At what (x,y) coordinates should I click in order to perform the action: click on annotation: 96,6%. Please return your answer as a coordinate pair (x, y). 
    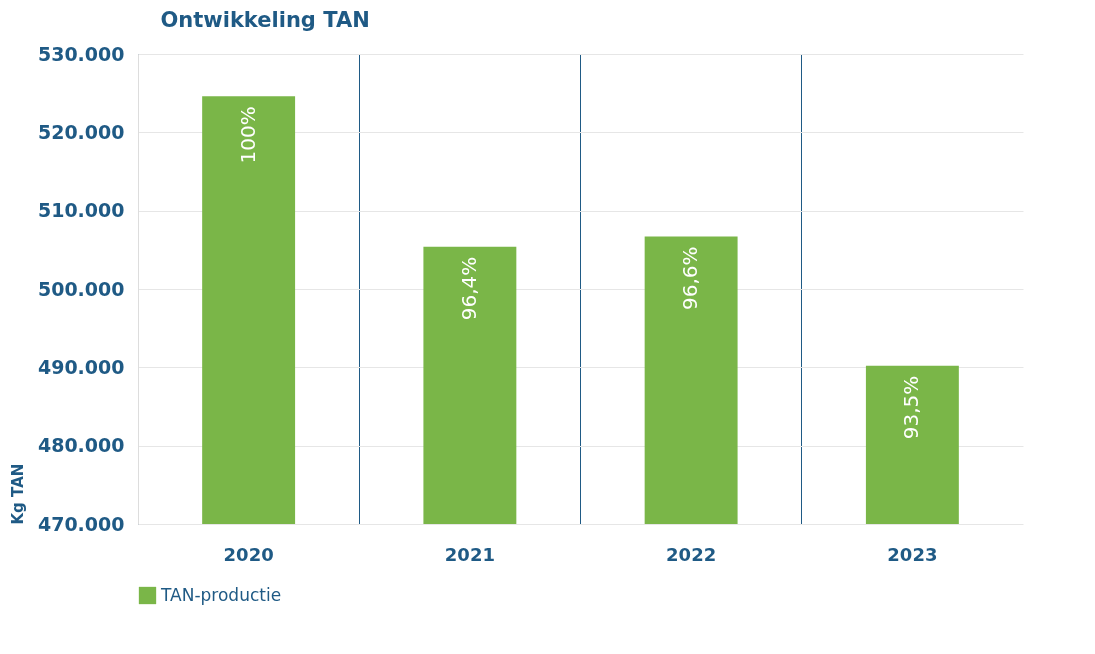
    Looking at the image, I should click on (690, 278).